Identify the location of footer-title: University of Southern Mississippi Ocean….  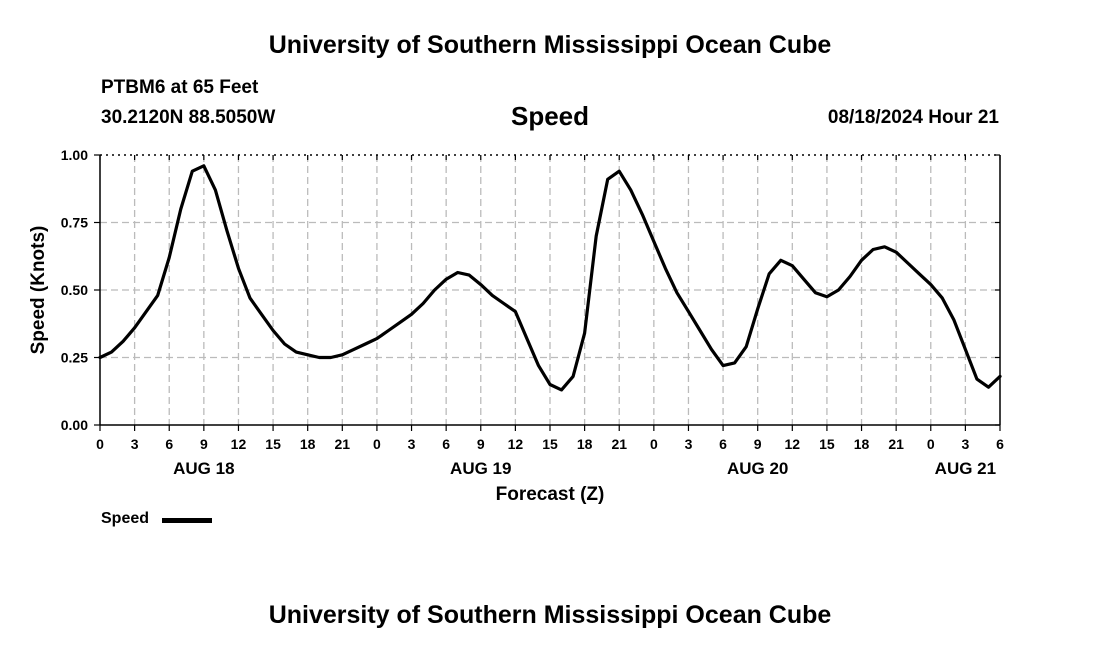
(550, 615).